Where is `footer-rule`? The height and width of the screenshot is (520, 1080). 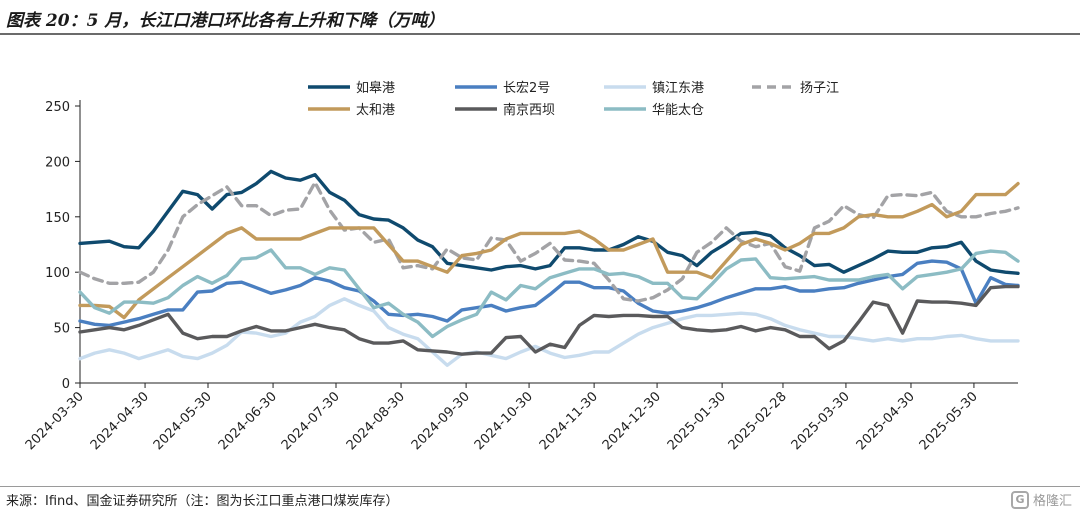
footer-rule is located at coordinates (540, 486).